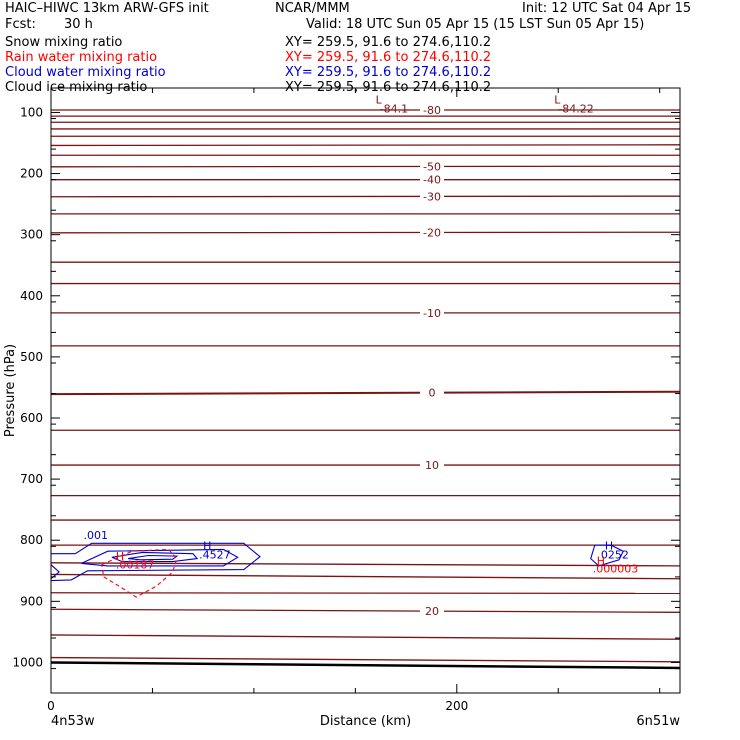 This screenshot has width=740, height=740. What do you see at coordinates (95, 535) in the screenshot?
I see `contour-annotation: .001` at bounding box center [95, 535].